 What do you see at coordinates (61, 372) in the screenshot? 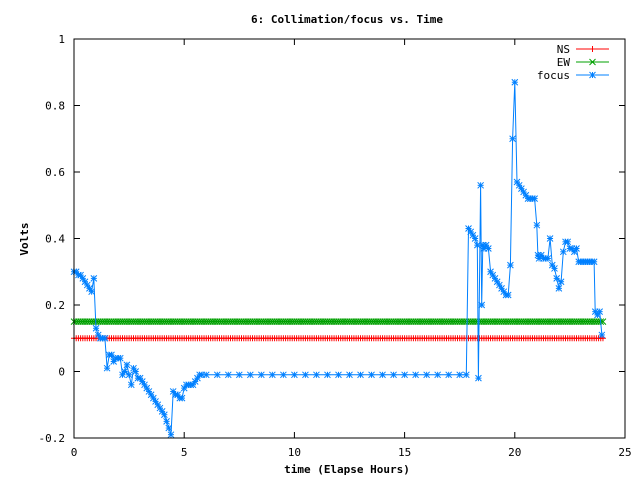
I see `y-tick-label: 0` at bounding box center [61, 372].